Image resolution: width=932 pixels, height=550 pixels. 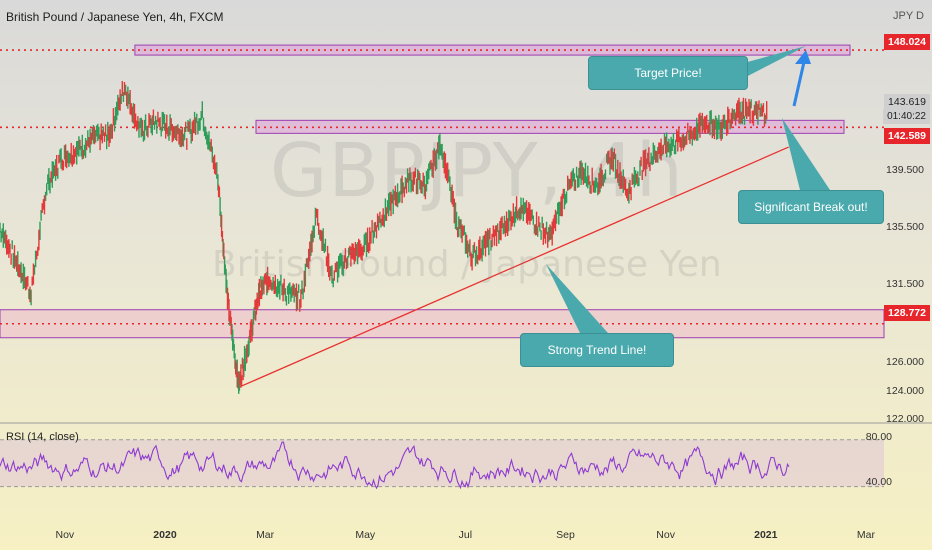 I want to click on x-tick-label: 2020, so click(x=165, y=535).